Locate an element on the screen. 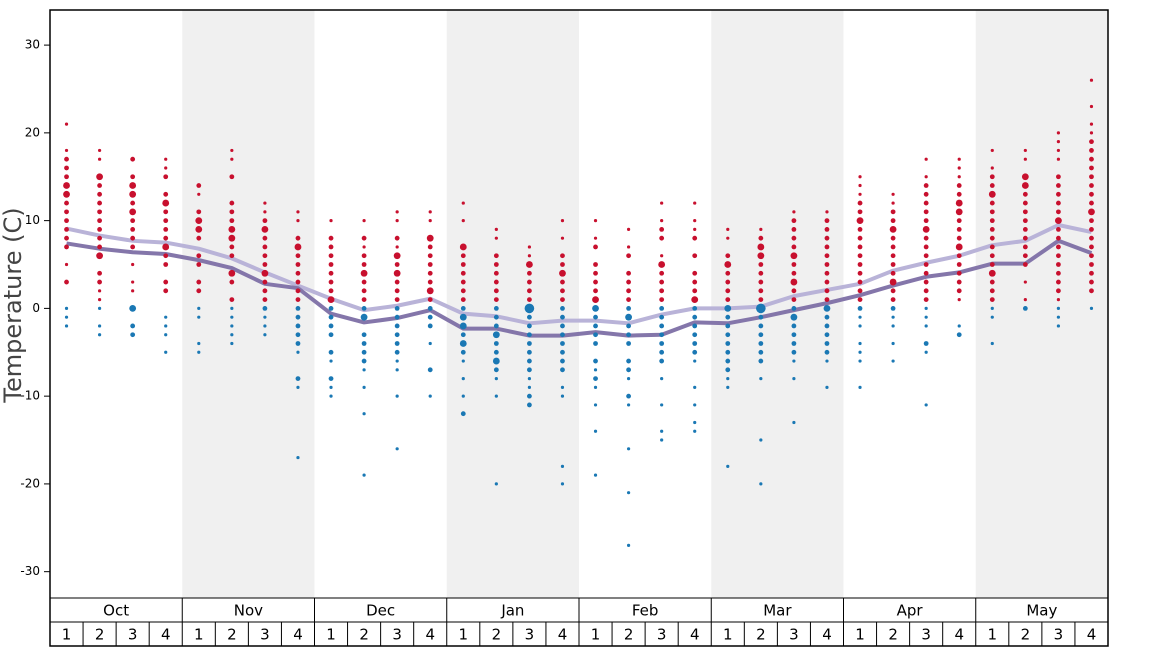 The width and height of the screenshot is (1168, 648). y-tick-label: 20 is located at coordinates (32, 132).